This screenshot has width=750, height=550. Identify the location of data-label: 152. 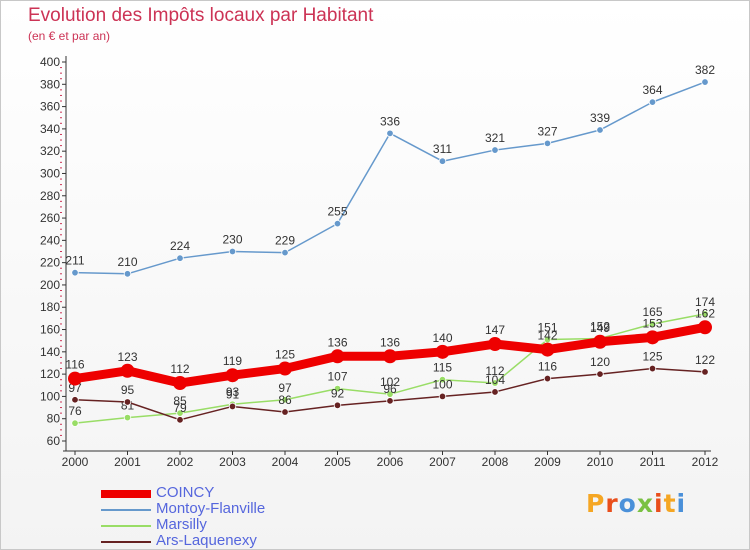
(600, 326).